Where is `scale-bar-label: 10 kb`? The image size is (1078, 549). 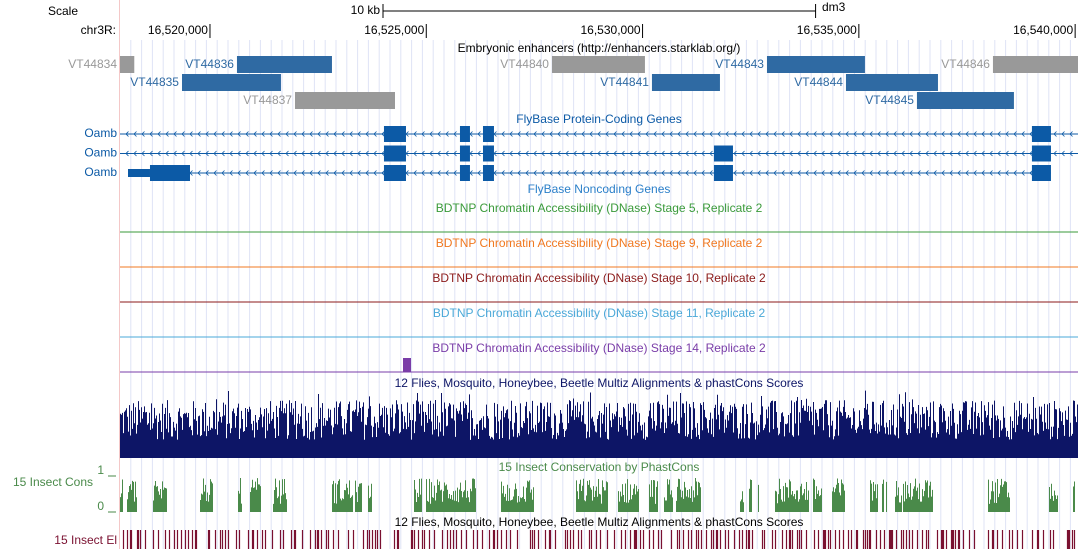 scale-bar-label: 10 kb is located at coordinates (366, 10).